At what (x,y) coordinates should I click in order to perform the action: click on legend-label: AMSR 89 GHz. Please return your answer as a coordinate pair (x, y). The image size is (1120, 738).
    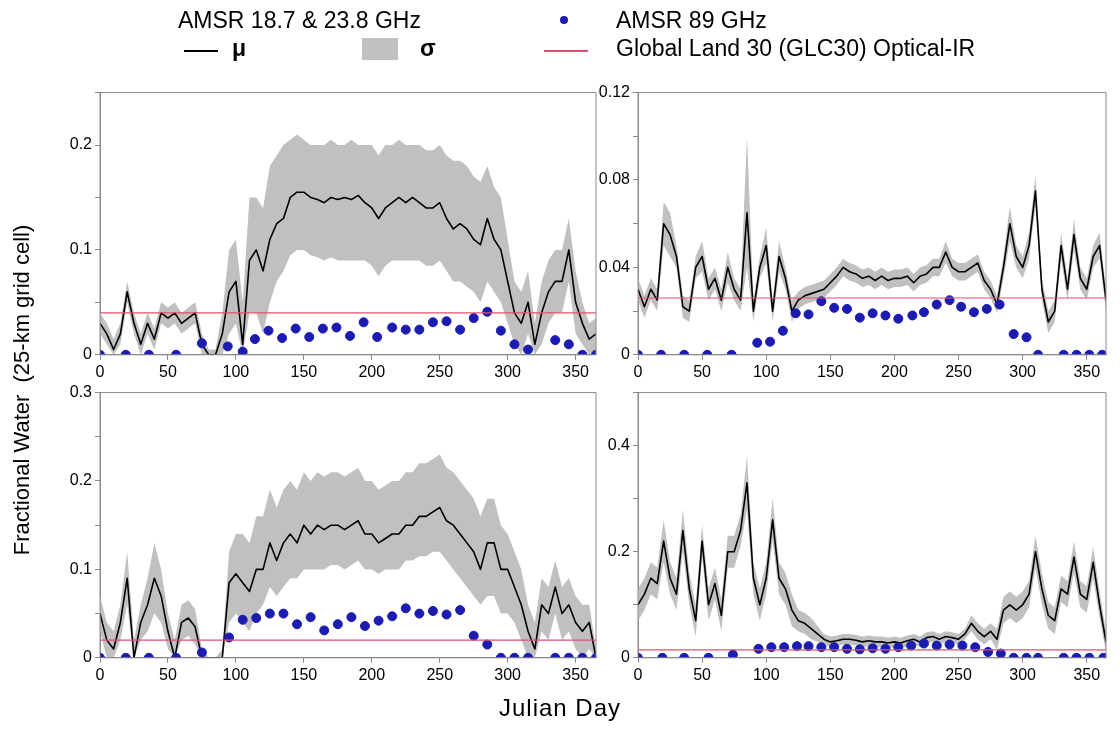
    Looking at the image, I should click on (691, 20).